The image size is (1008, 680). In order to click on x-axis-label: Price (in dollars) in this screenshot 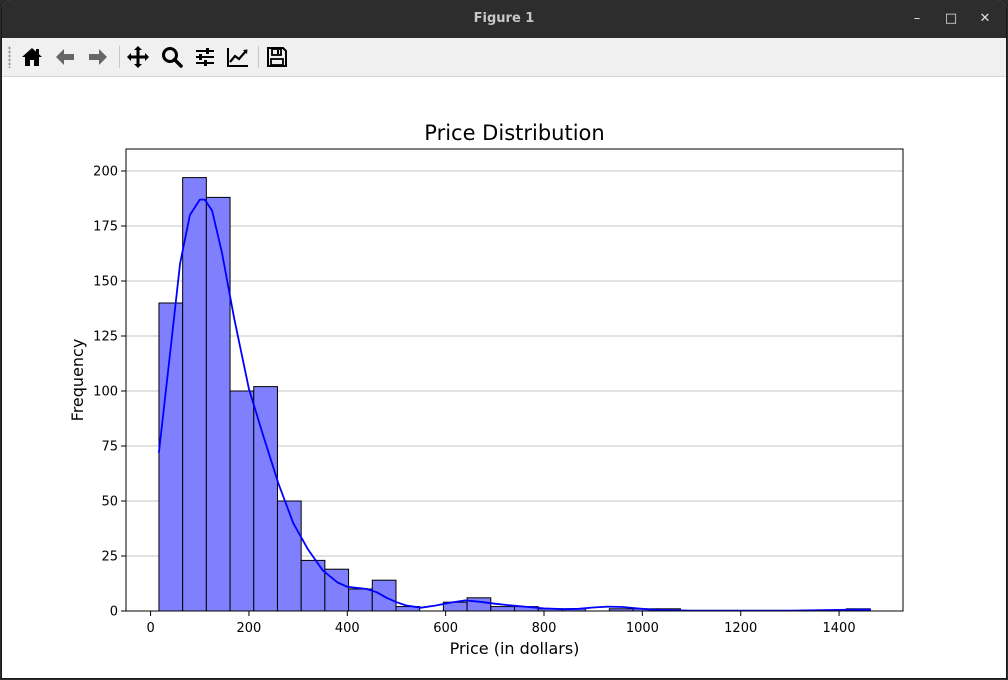, I will do `click(515, 648)`.